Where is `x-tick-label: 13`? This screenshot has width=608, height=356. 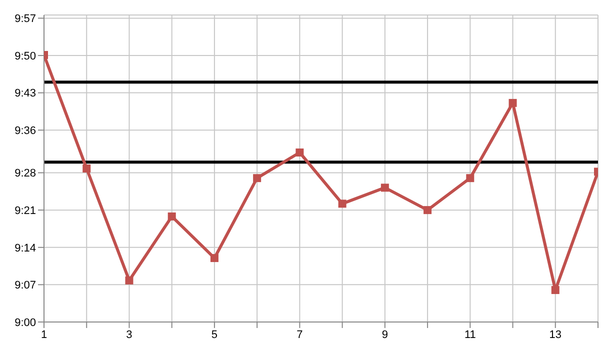
x-tick-label: 13 is located at coordinates (555, 334).